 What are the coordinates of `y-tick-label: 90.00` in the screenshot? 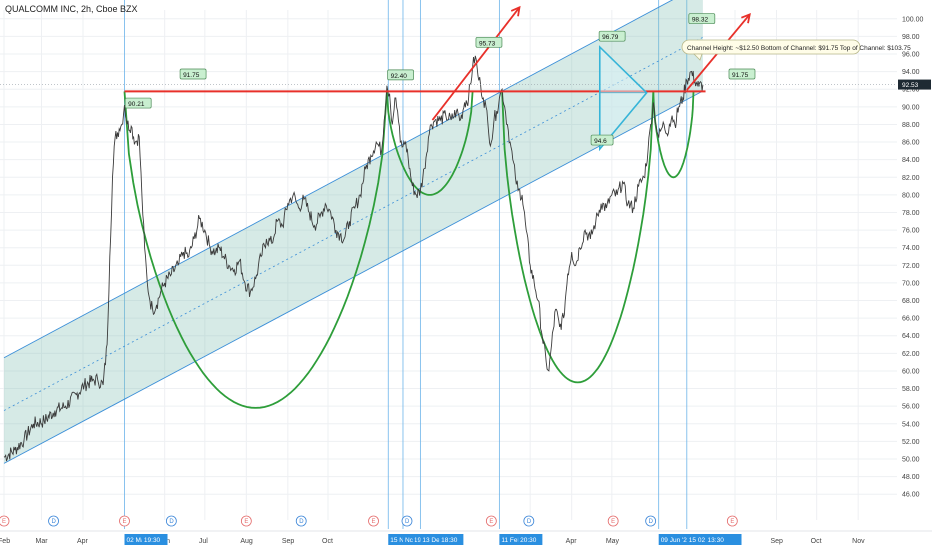 It's located at (911, 107).